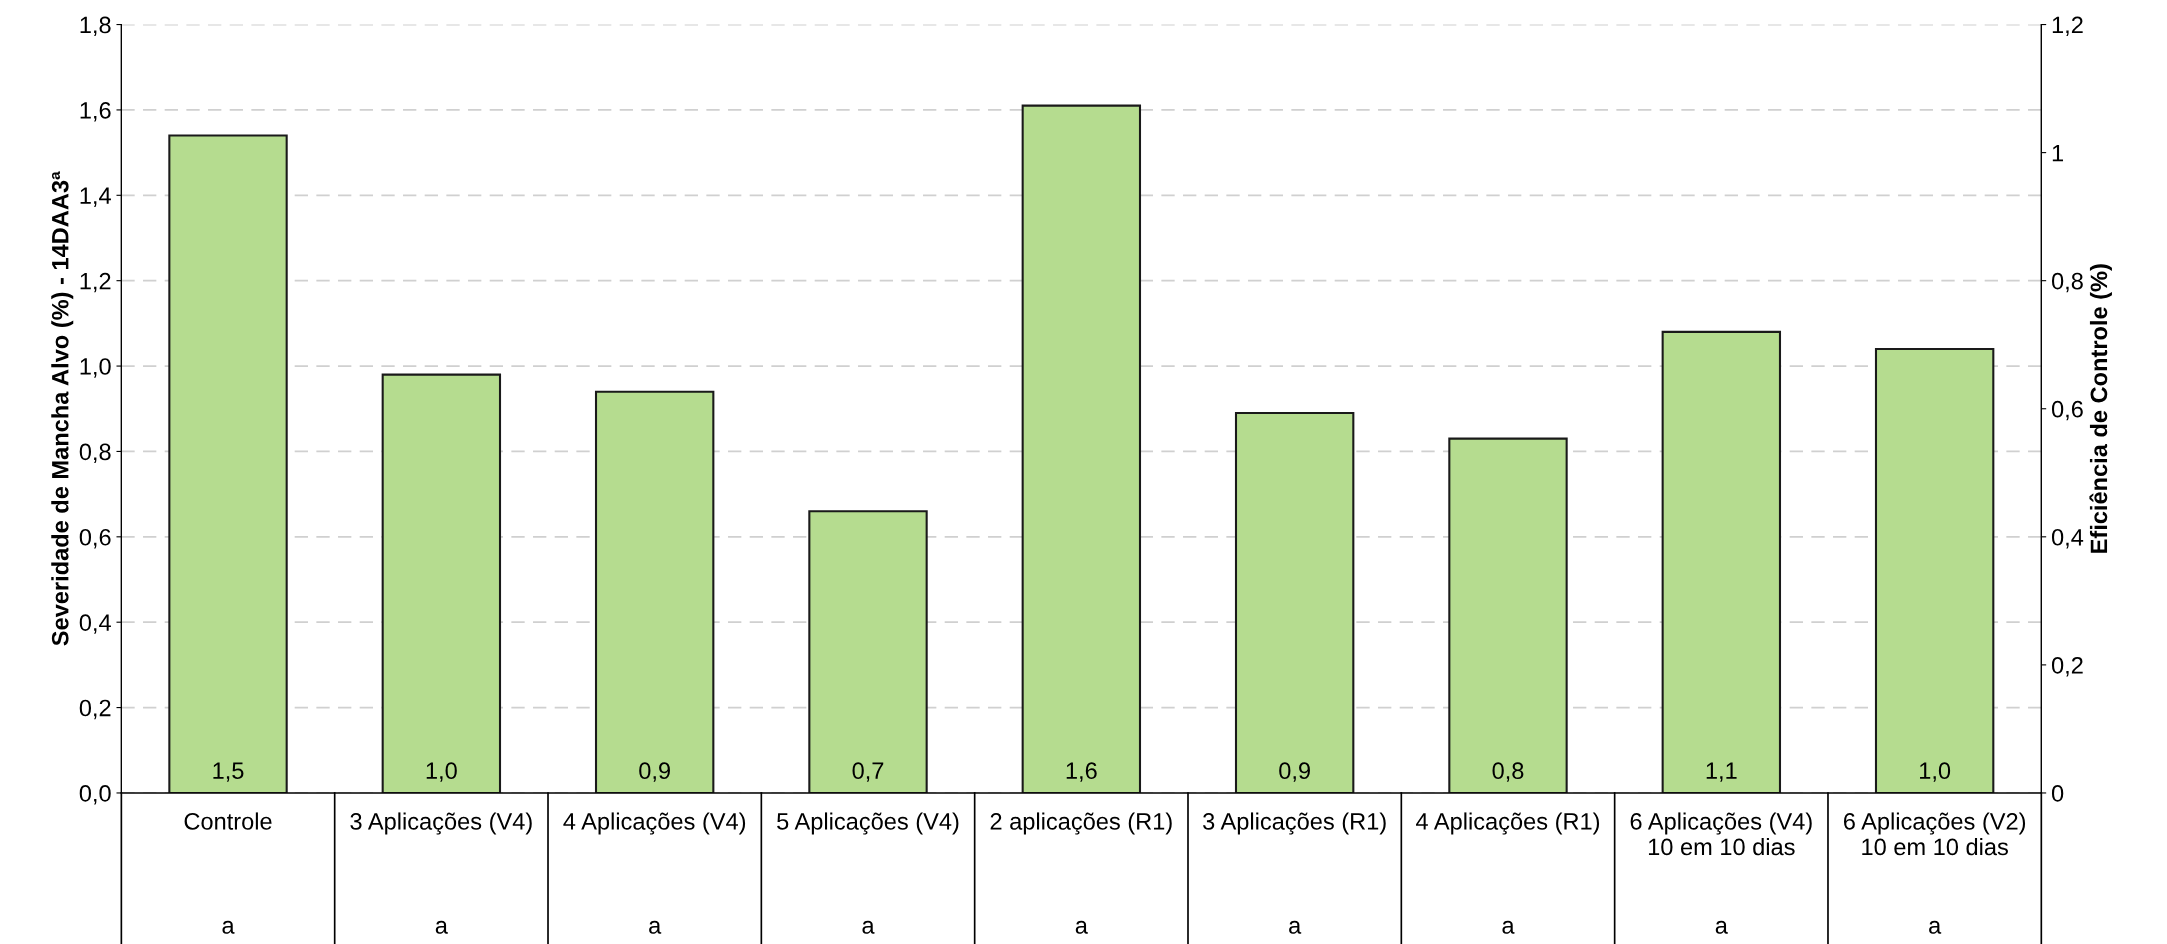 The height and width of the screenshot is (944, 2167). What do you see at coordinates (95, 26) in the screenshot?
I see `y-tick-label: 1,8` at bounding box center [95, 26].